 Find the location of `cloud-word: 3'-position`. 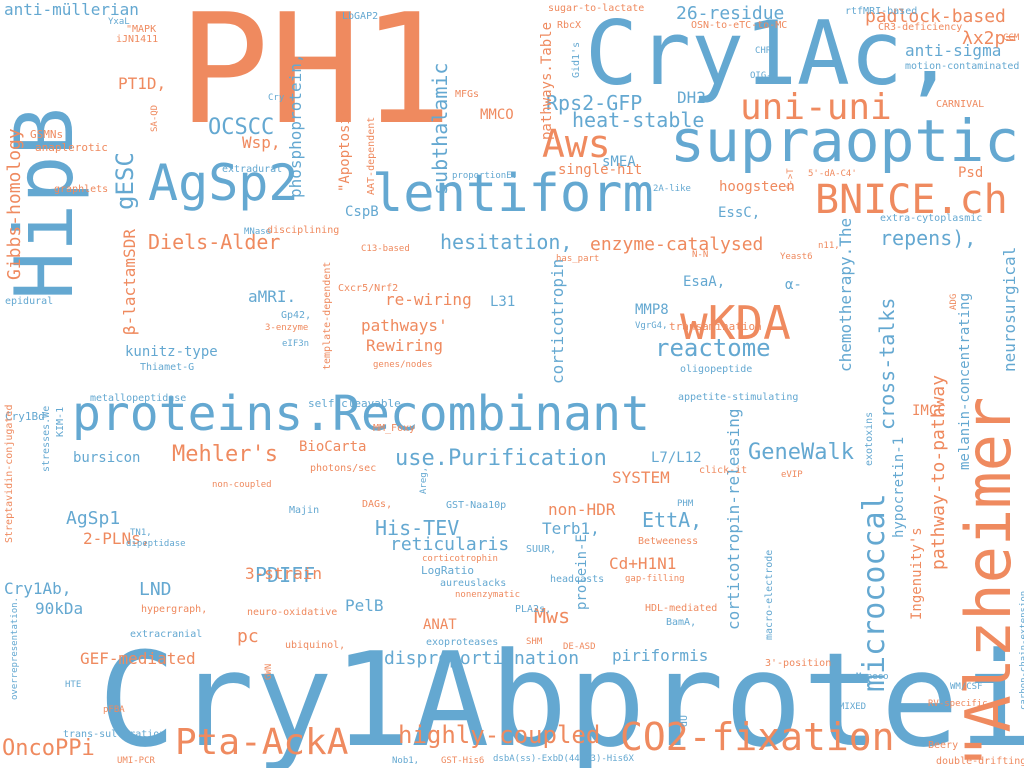

cloud-word: 3'-position is located at coordinates (798, 663).